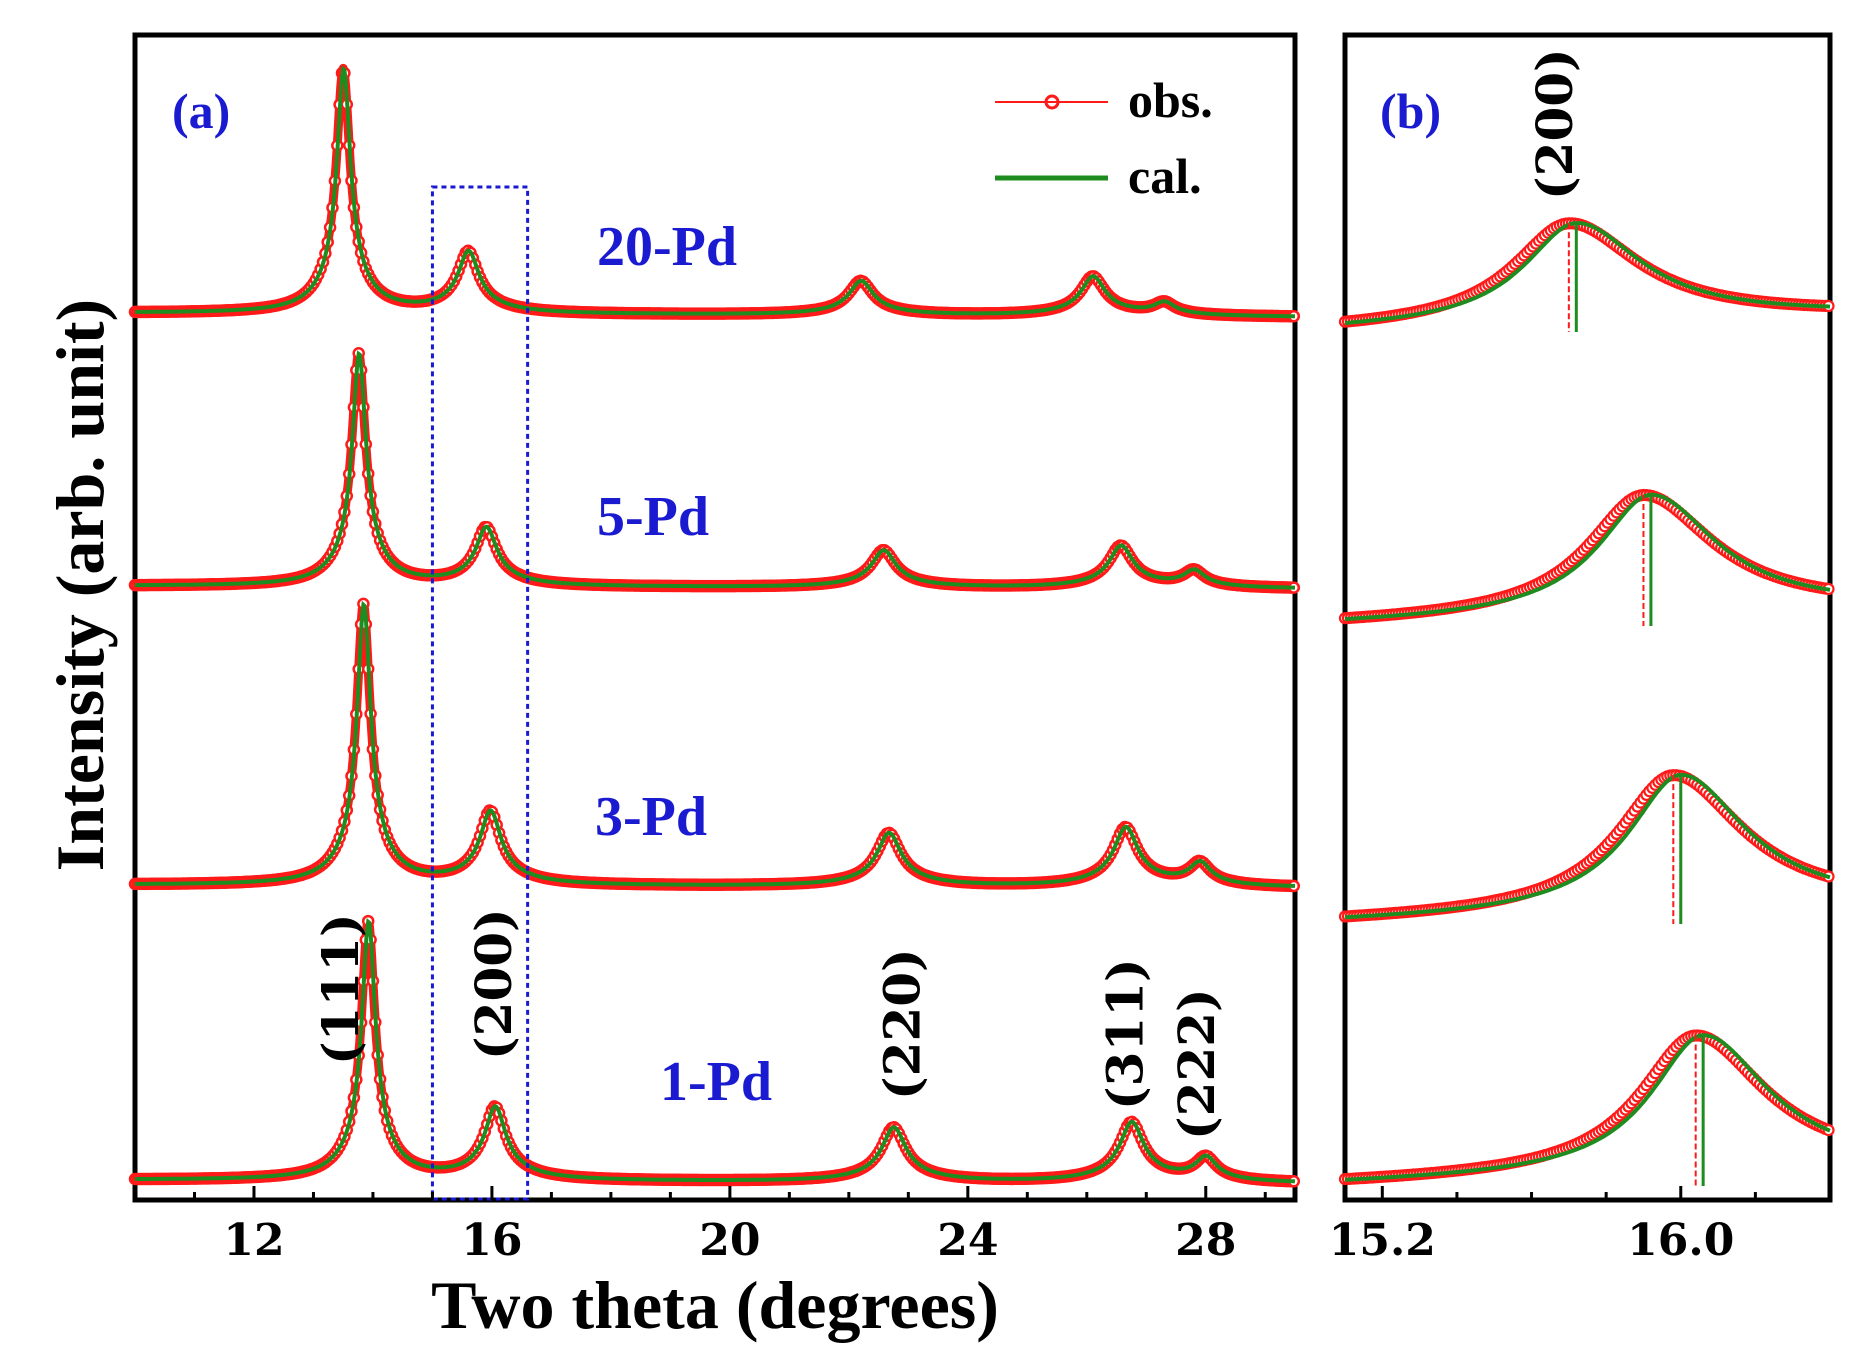 This screenshot has width=1862, height=1371. What do you see at coordinates (716, 1082) in the screenshot?
I see `sample-label-1-Pd: 1-Pd` at bounding box center [716, 1082].